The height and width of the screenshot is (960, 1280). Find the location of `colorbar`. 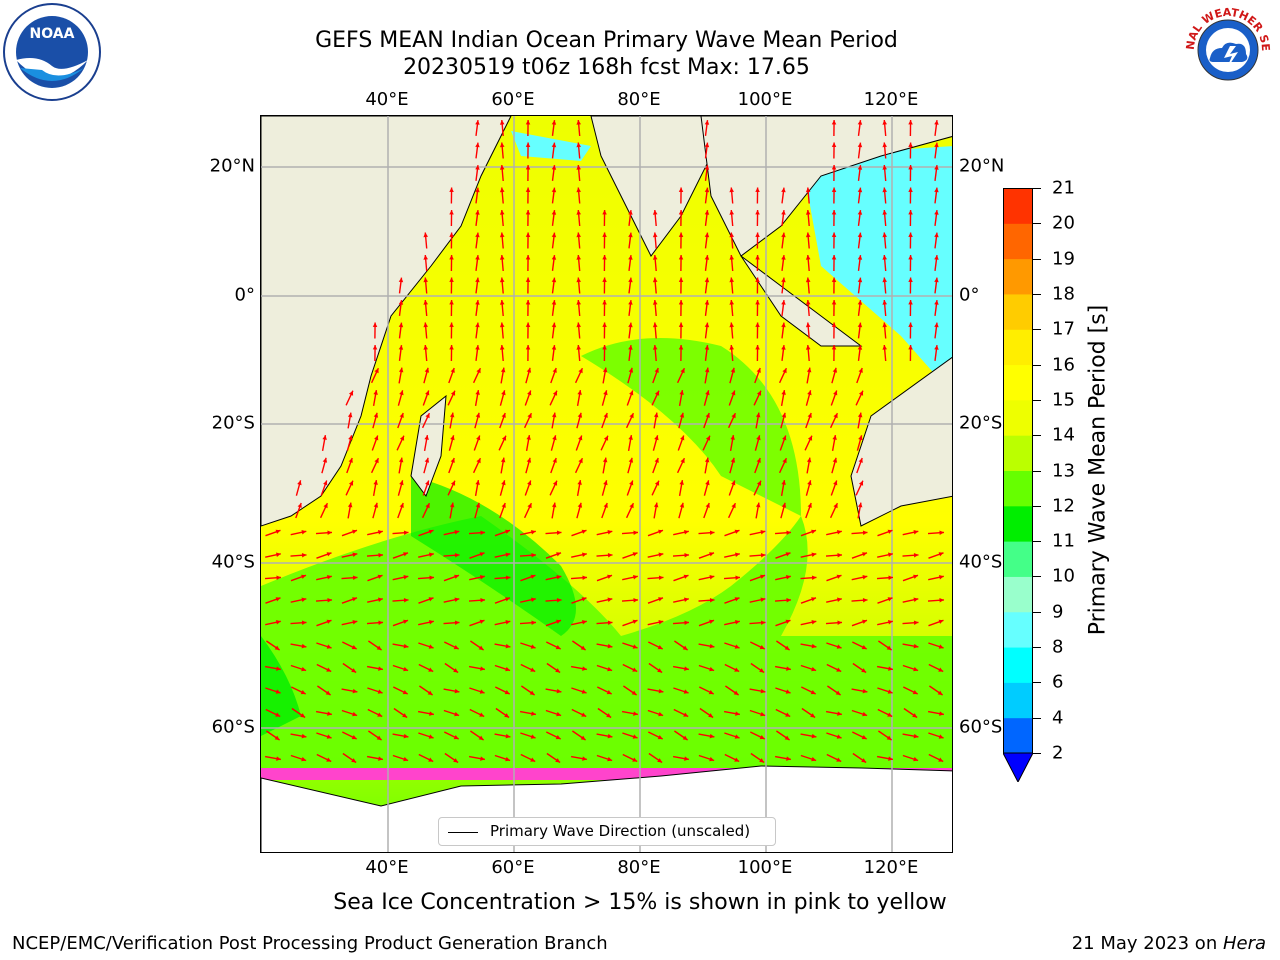

colorbar is located at coordinates (1018, 485).